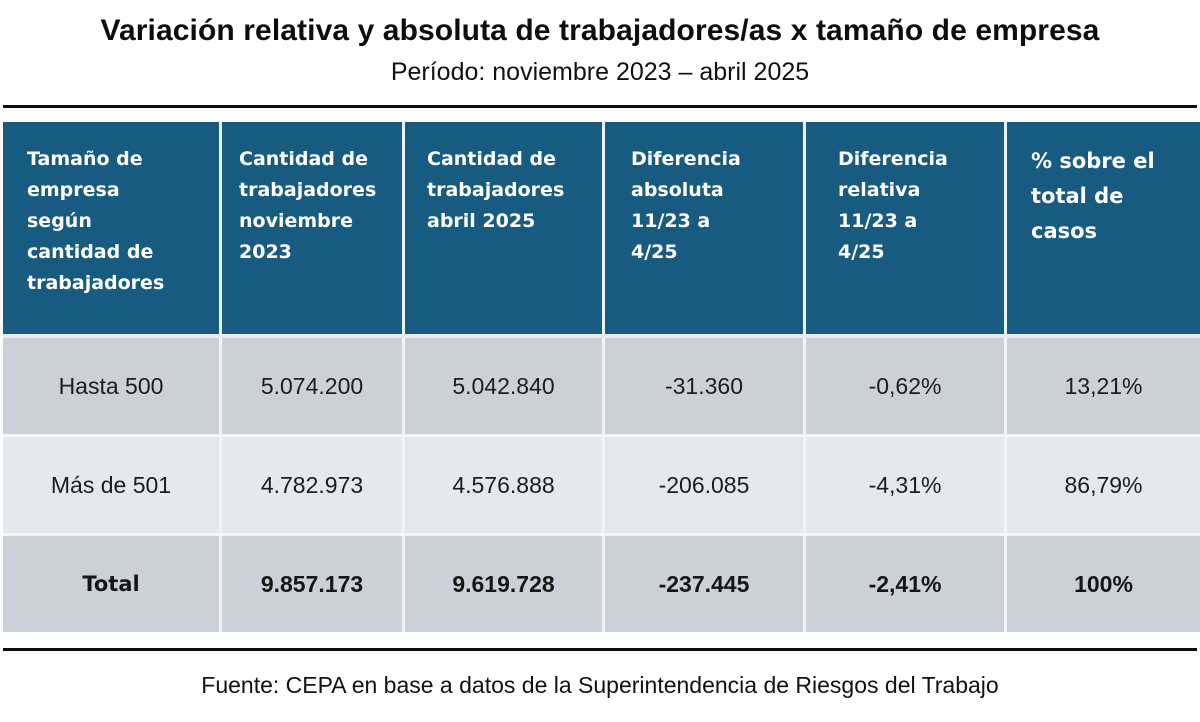  What do you see at coordinates (906, 584) in the screenshot?
I see `cell-dif-relativa: -2,41%` at bounding box center [906, 584].